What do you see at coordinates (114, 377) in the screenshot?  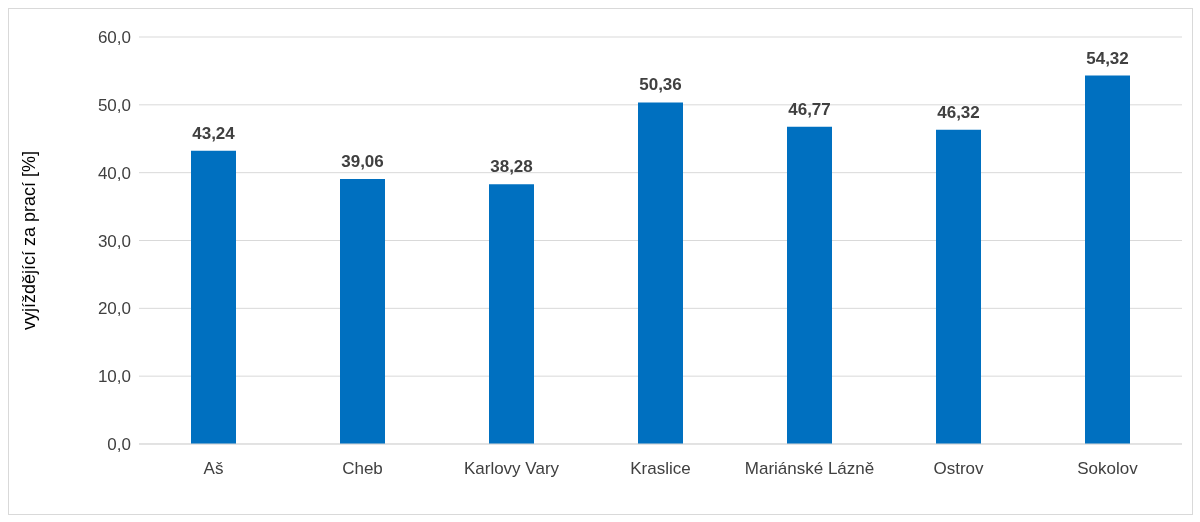 I see `y-tick-label: 10,0` at bounding box center [114, 377].